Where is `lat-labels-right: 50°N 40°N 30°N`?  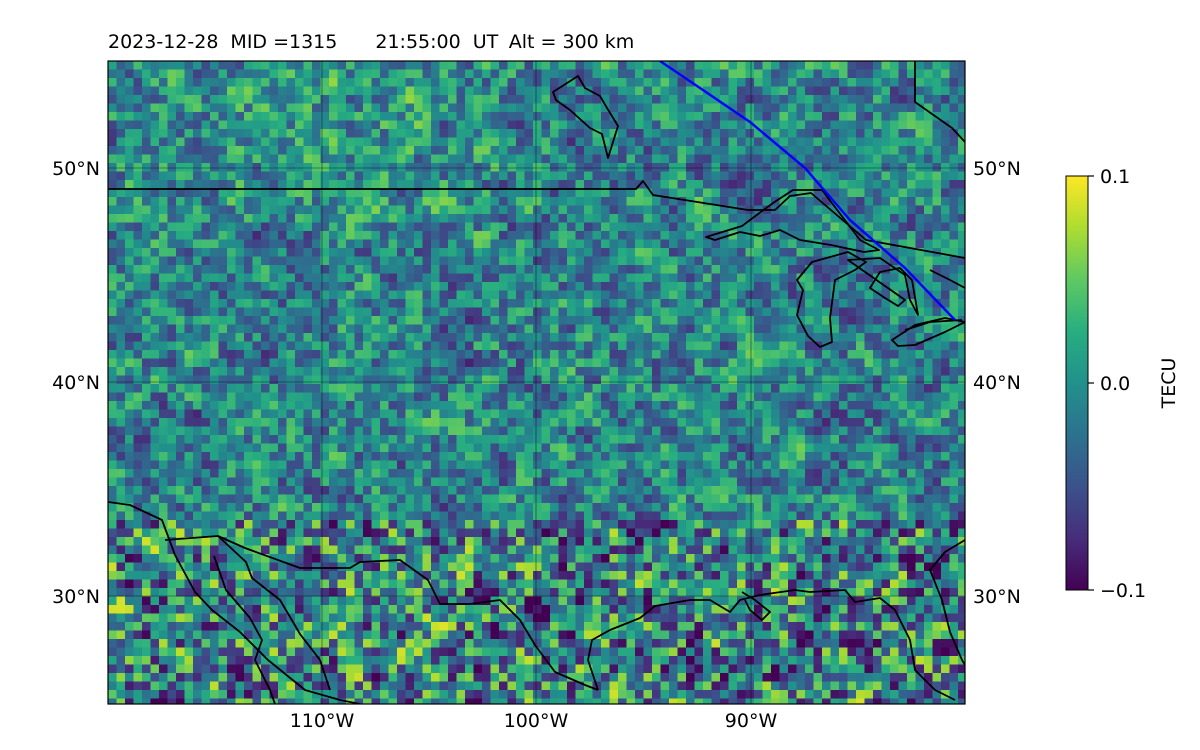
lat-labels-right: 50°N 40°N 30°N is located at coordinates (997, 383).